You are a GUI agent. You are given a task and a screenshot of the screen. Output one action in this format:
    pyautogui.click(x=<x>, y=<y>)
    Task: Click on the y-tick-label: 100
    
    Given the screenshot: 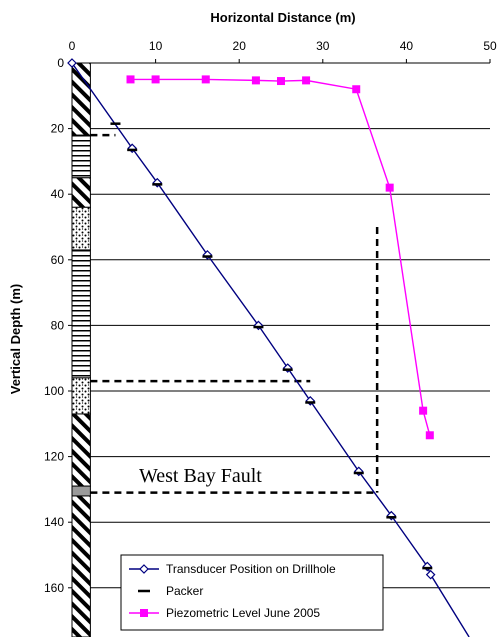 What is the action you would take?
    pyautogui.click(x=54, y=391)
    